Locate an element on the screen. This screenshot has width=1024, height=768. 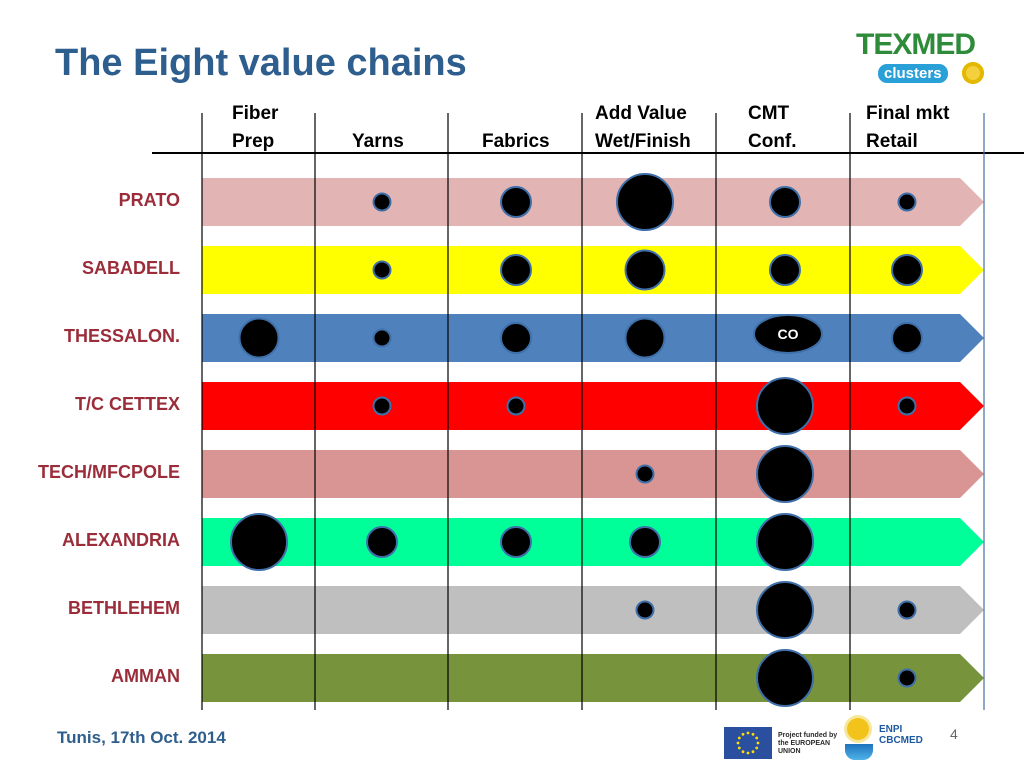
row-label: AMMAN is located at coordinates (145, 676).